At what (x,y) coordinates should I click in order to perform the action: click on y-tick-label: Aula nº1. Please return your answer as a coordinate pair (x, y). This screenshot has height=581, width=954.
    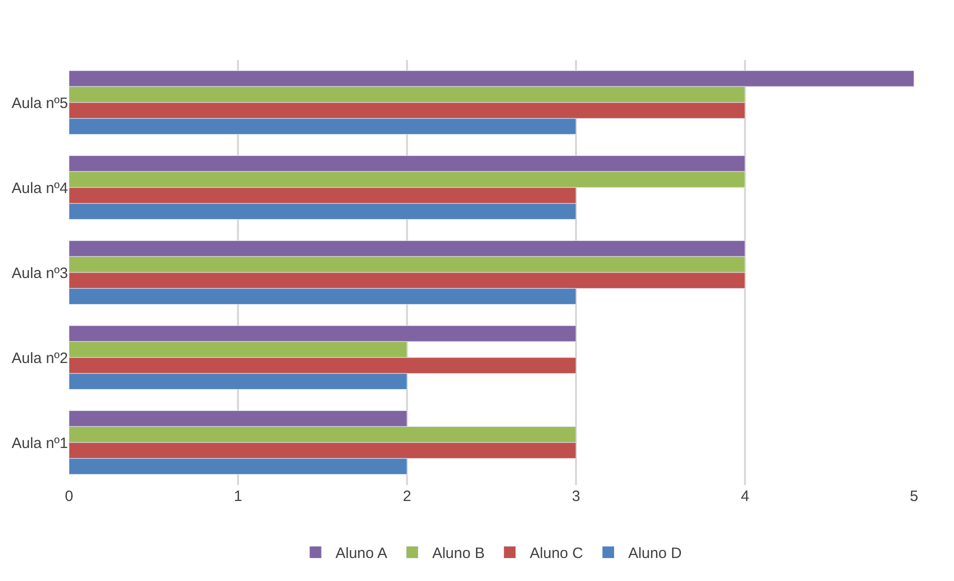
    Looking at the image, I should click on (40, 443).